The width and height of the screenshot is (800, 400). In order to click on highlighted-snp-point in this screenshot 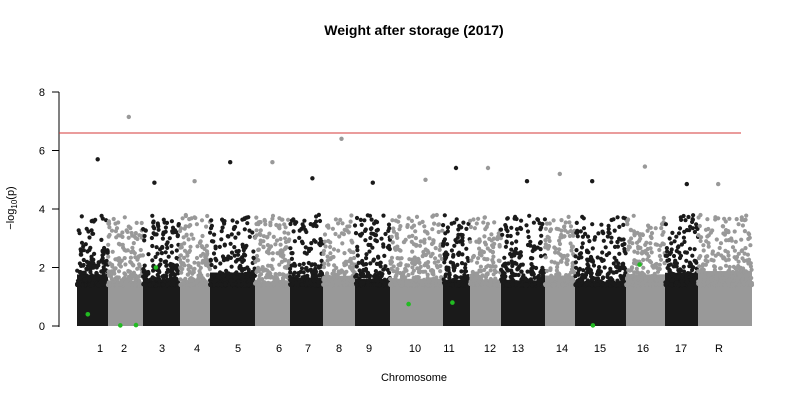, I will do `click(639, 264)`.